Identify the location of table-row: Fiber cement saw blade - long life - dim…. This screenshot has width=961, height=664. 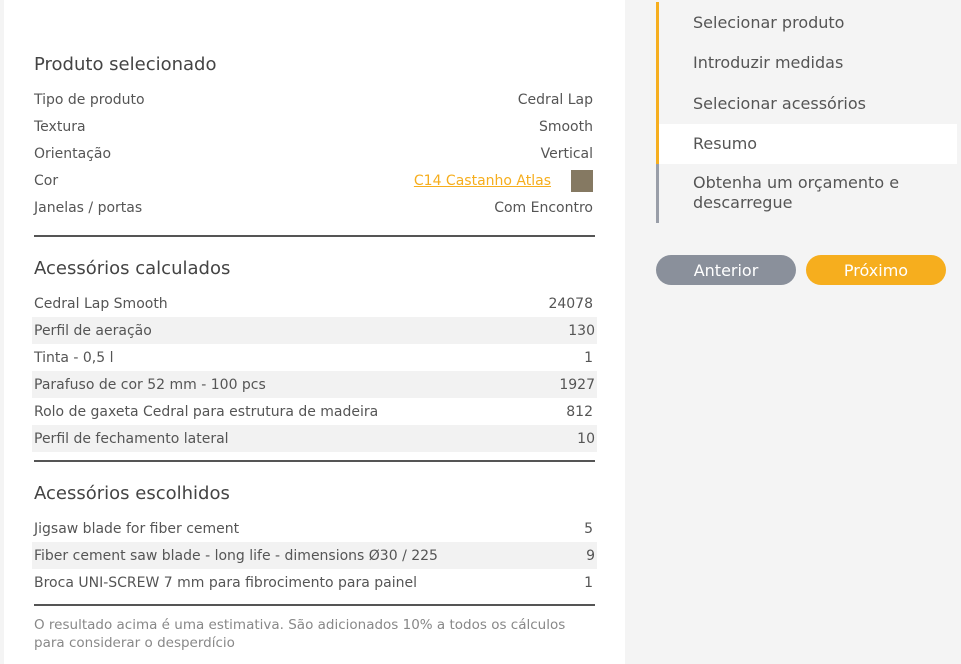
(314, 555).